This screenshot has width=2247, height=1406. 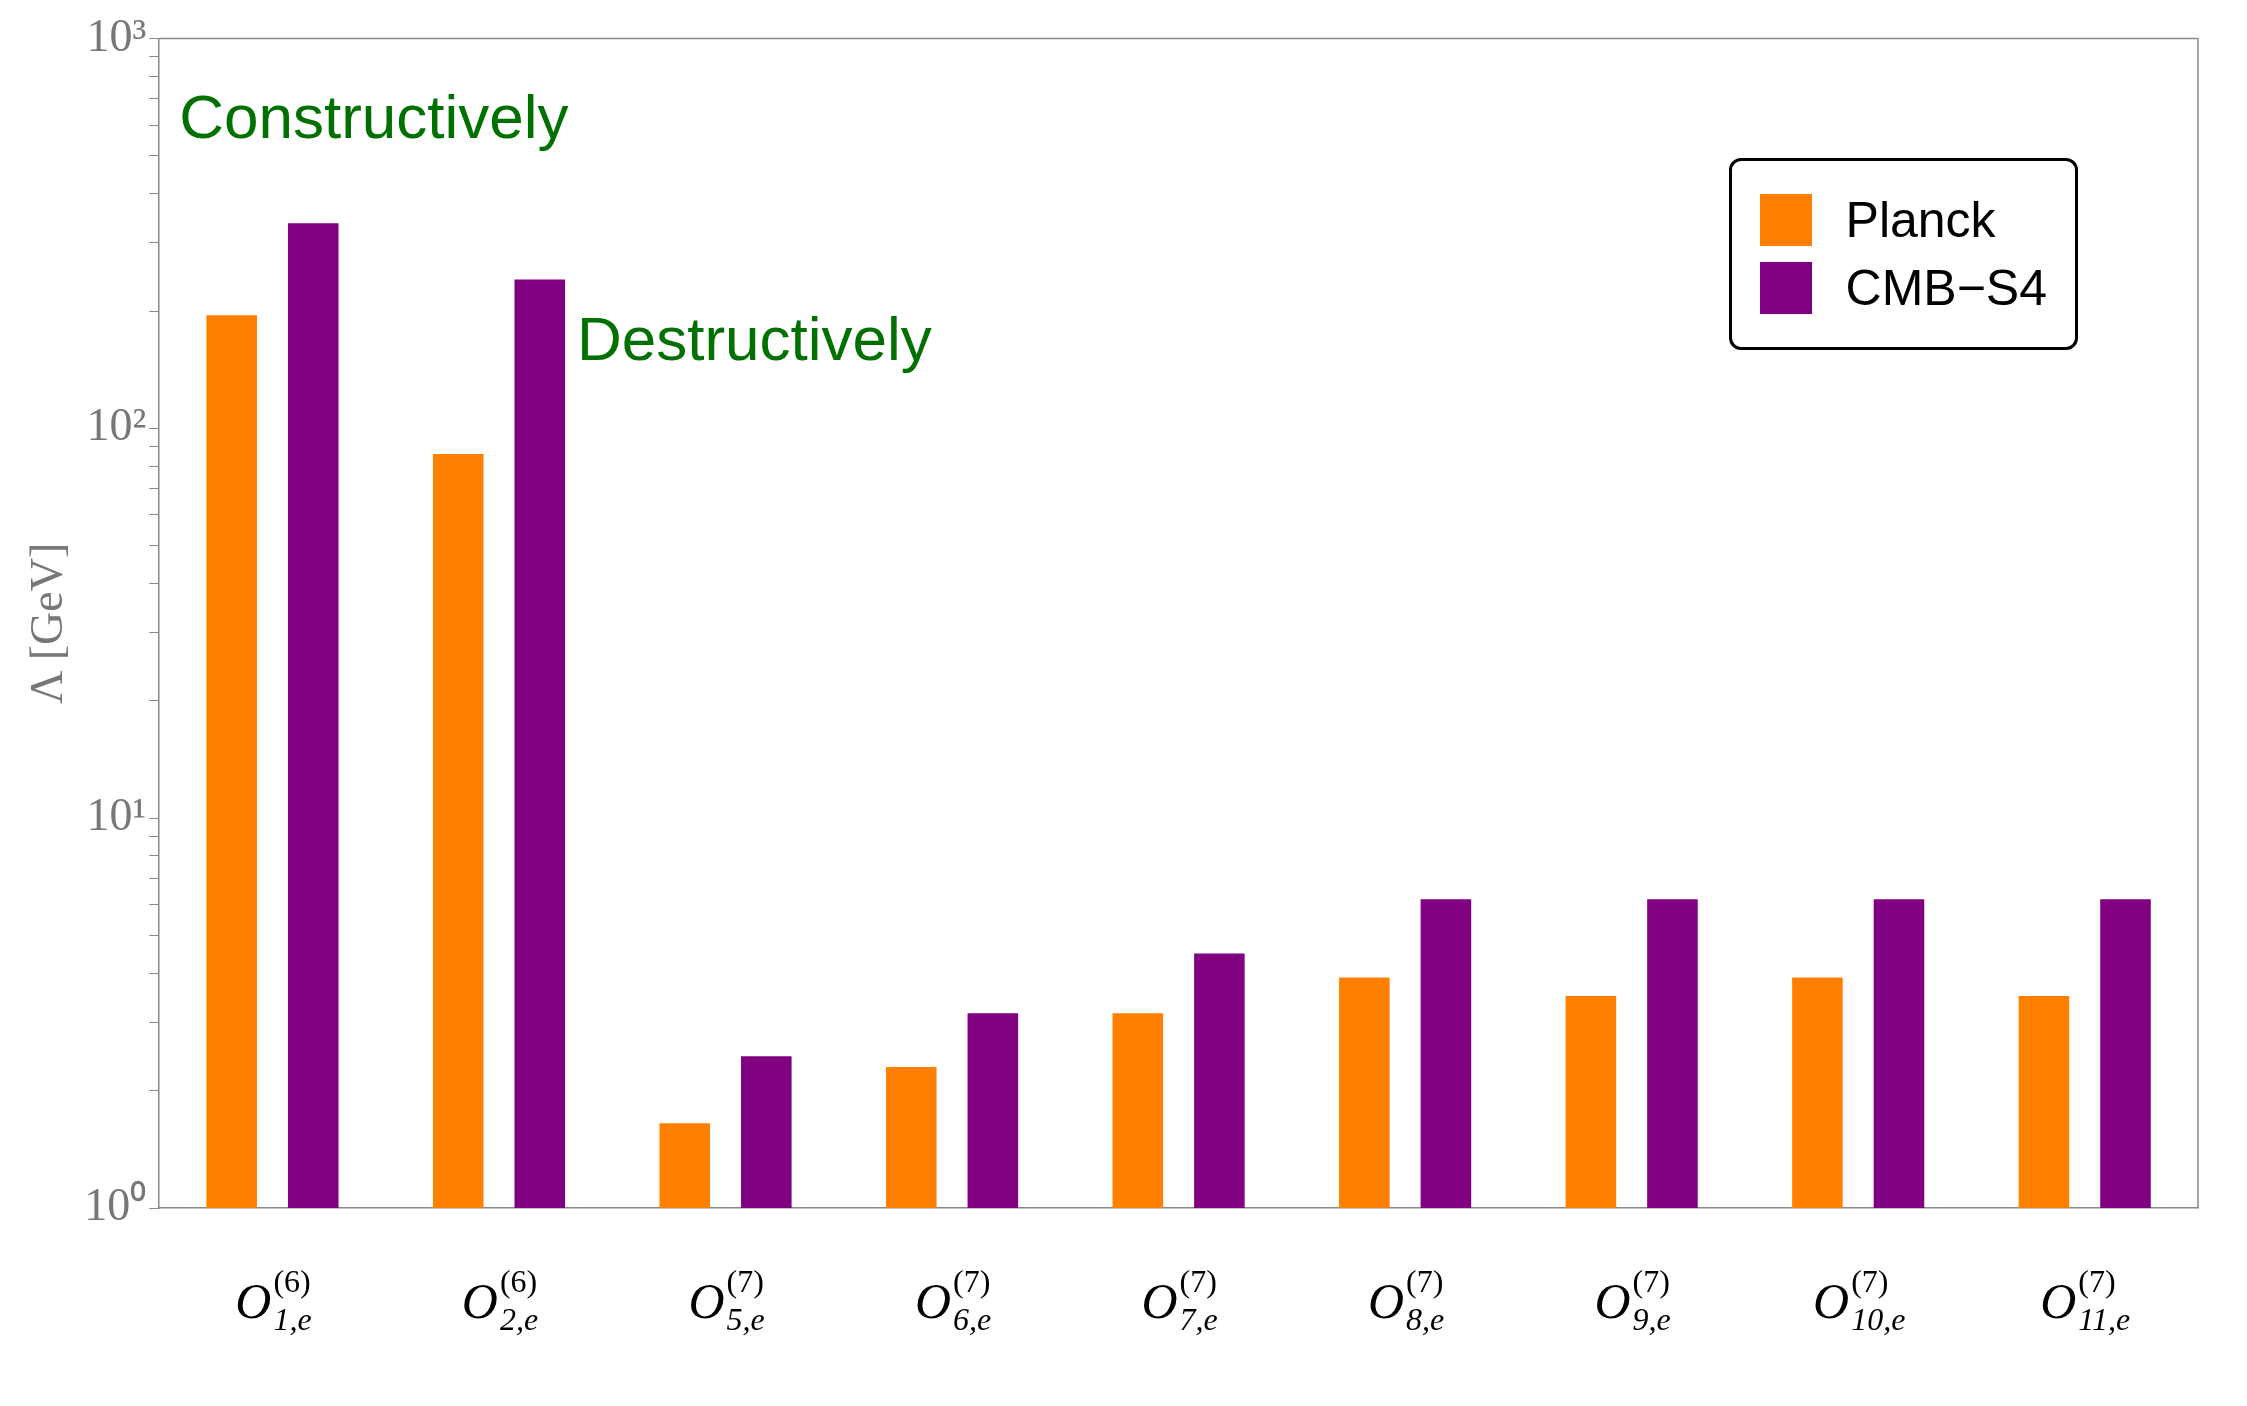 What do you see at coordinates (116, 815) in the screenshot?
I see `y-tick-label: 10¹` at bounding box center [116, 815].